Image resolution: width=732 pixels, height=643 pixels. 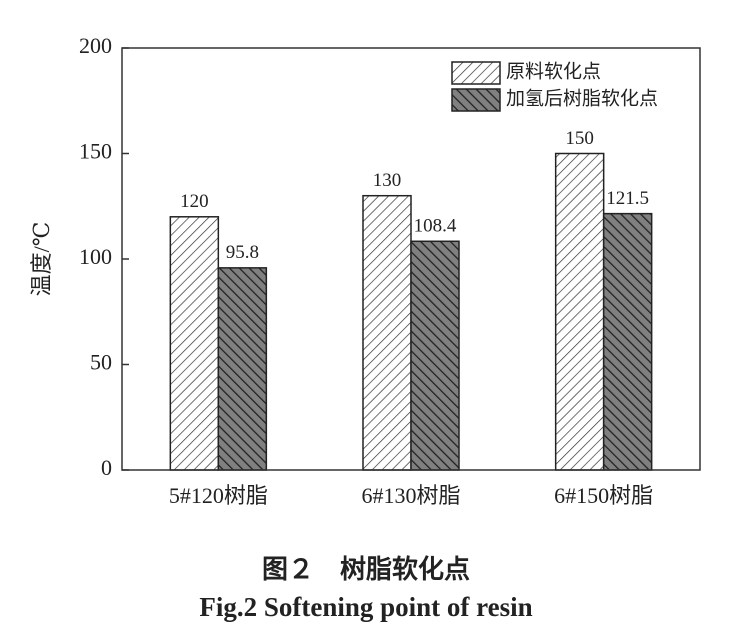 What do you see at coordinates (95, 256) in the screenshot?
I see `y-tick-label: 100` at bounding box center [95, 256].